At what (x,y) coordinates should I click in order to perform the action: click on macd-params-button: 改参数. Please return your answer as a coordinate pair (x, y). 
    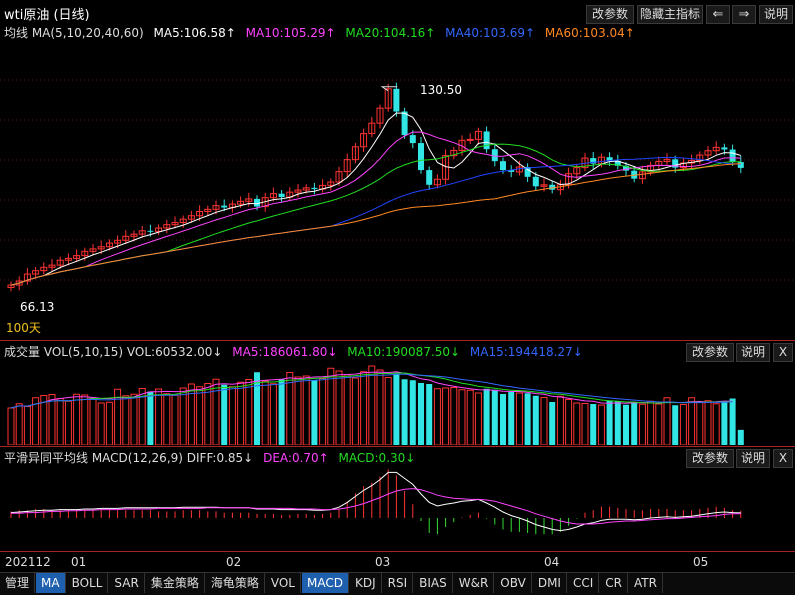
    Looking at the image, I should click on (710, 458).